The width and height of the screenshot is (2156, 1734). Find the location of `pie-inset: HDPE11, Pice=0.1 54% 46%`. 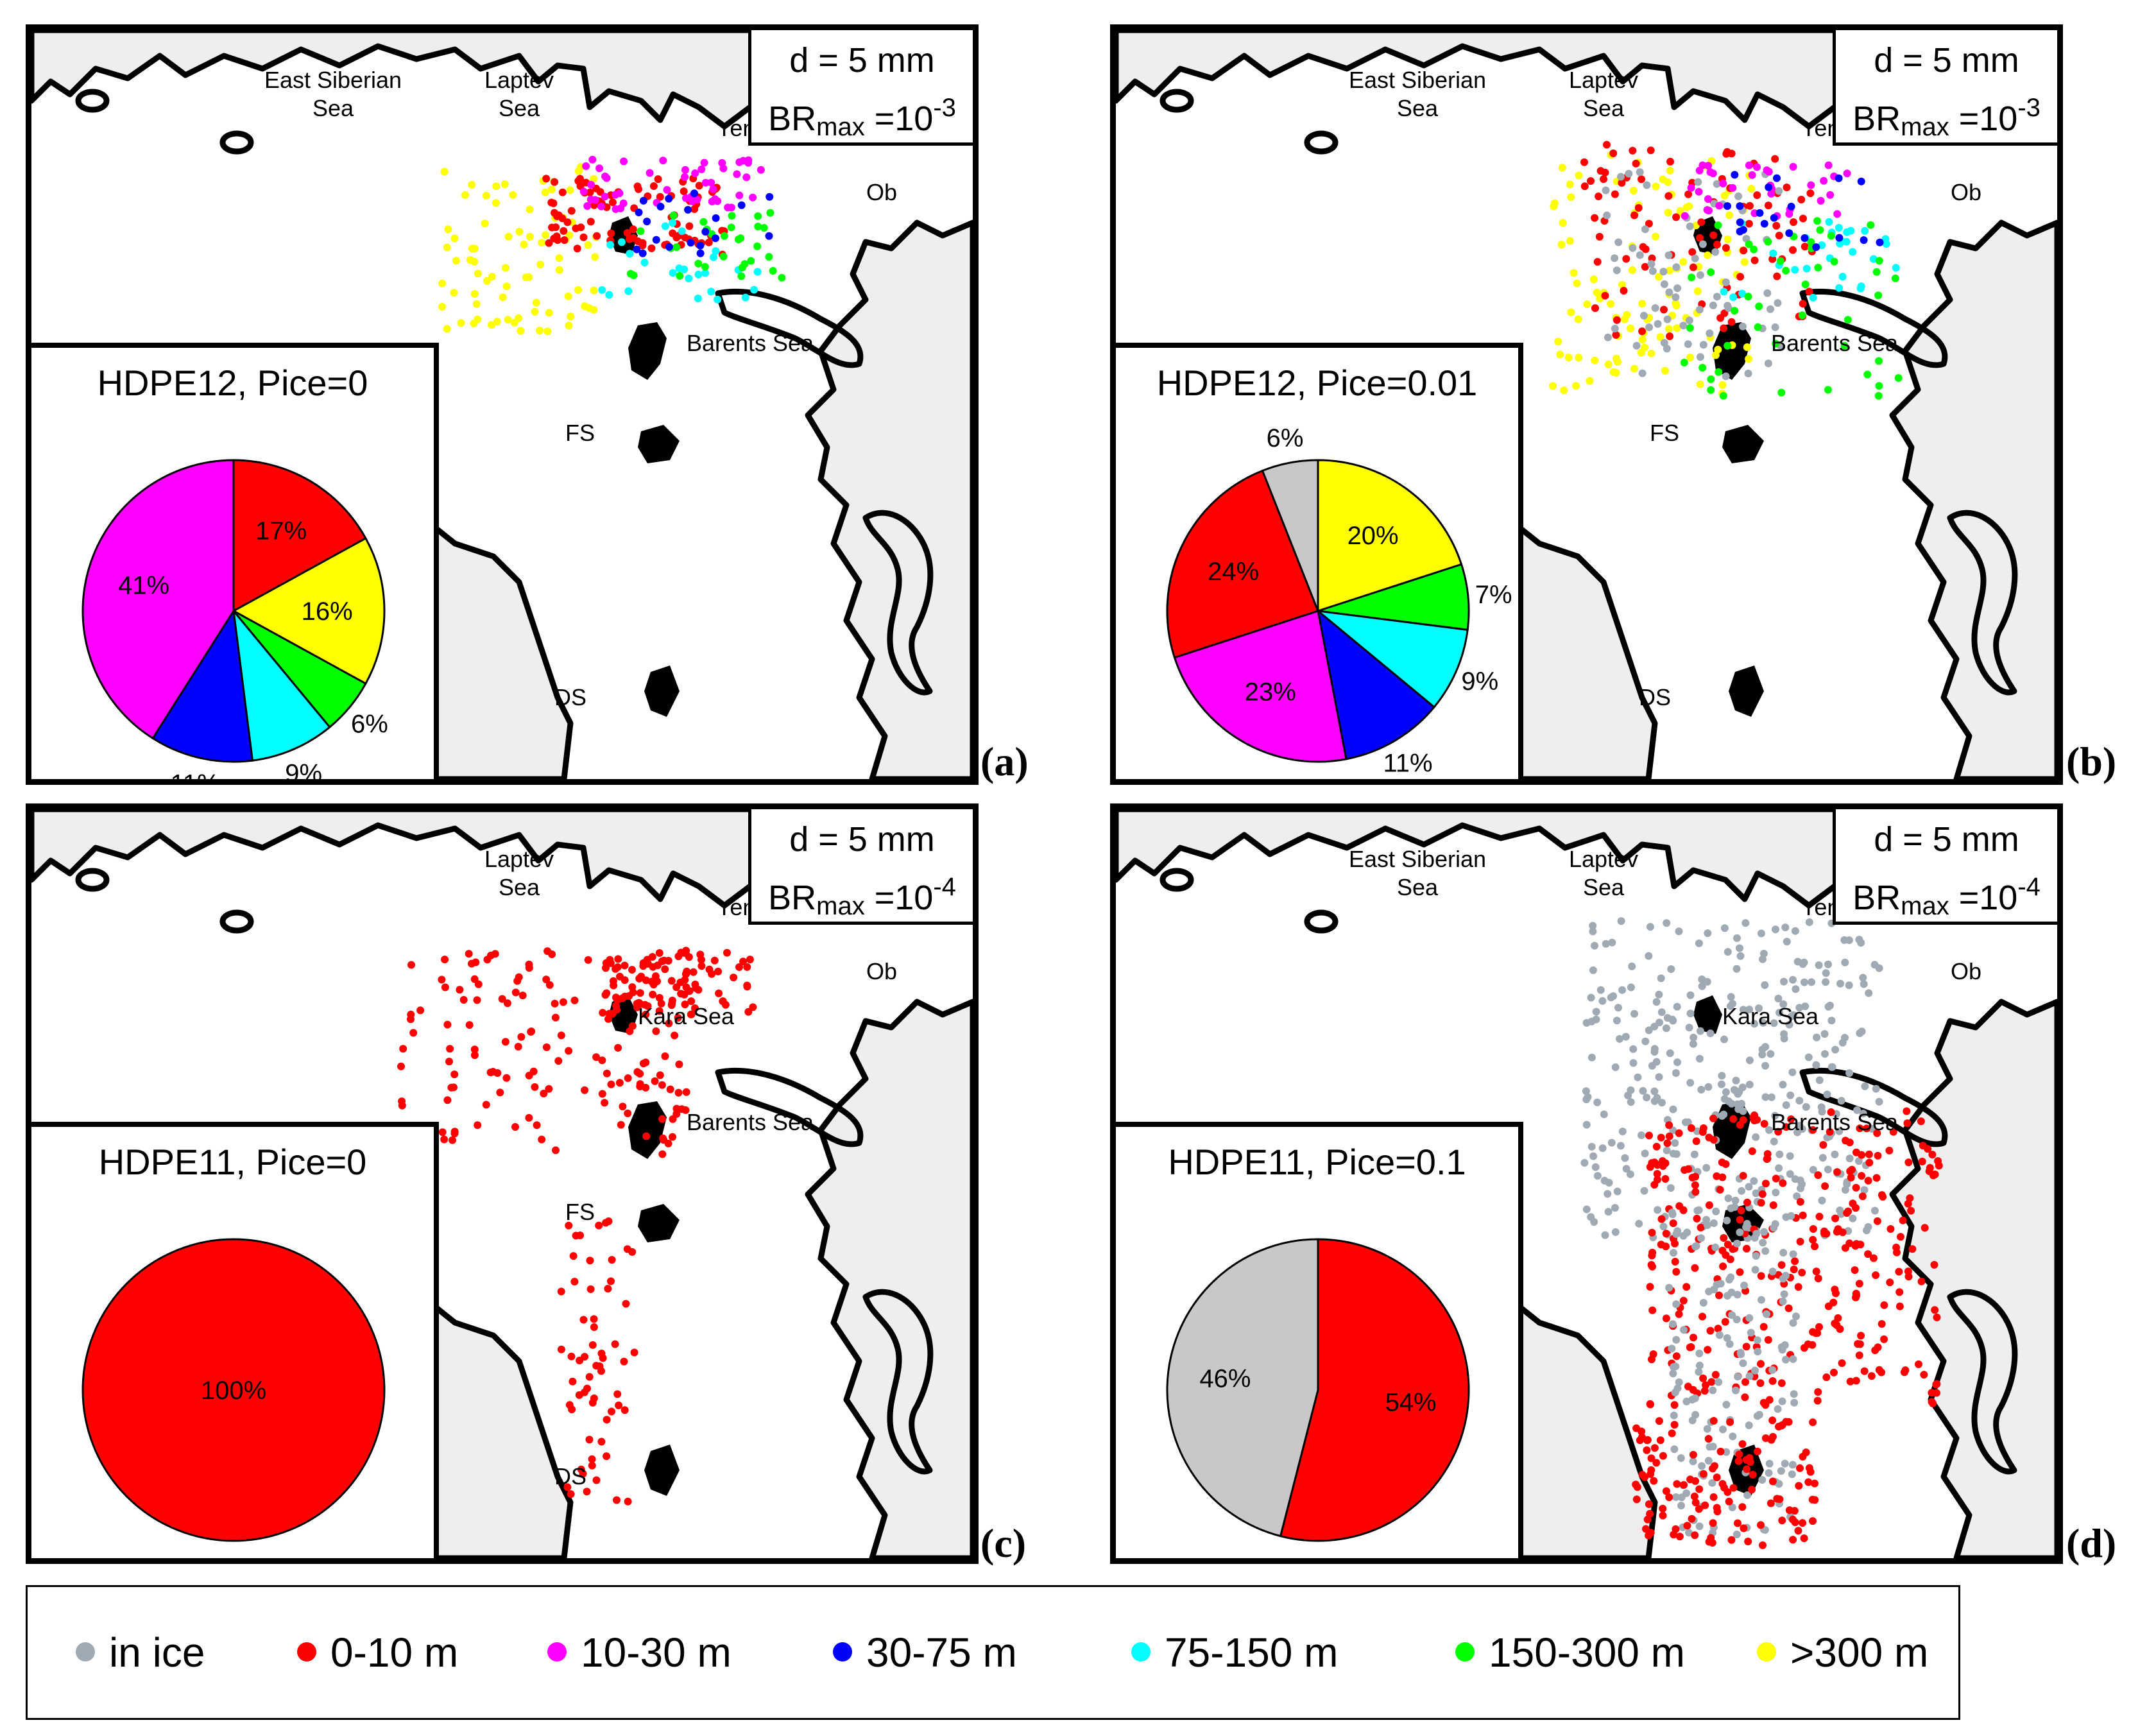

pie-inset: HDPE11, Pice=0.1 54% 46% is located at coordinates (1320, 1340).